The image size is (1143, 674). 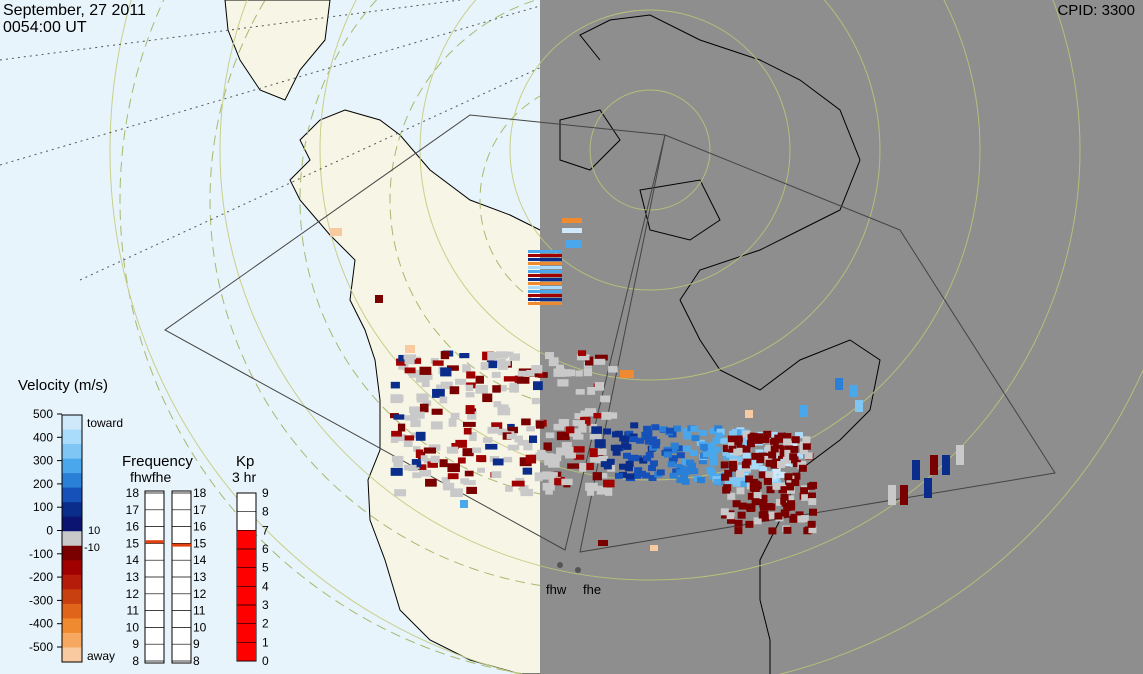 I want to click on velocity-tick-label: 200, so click(x=43, y=484).